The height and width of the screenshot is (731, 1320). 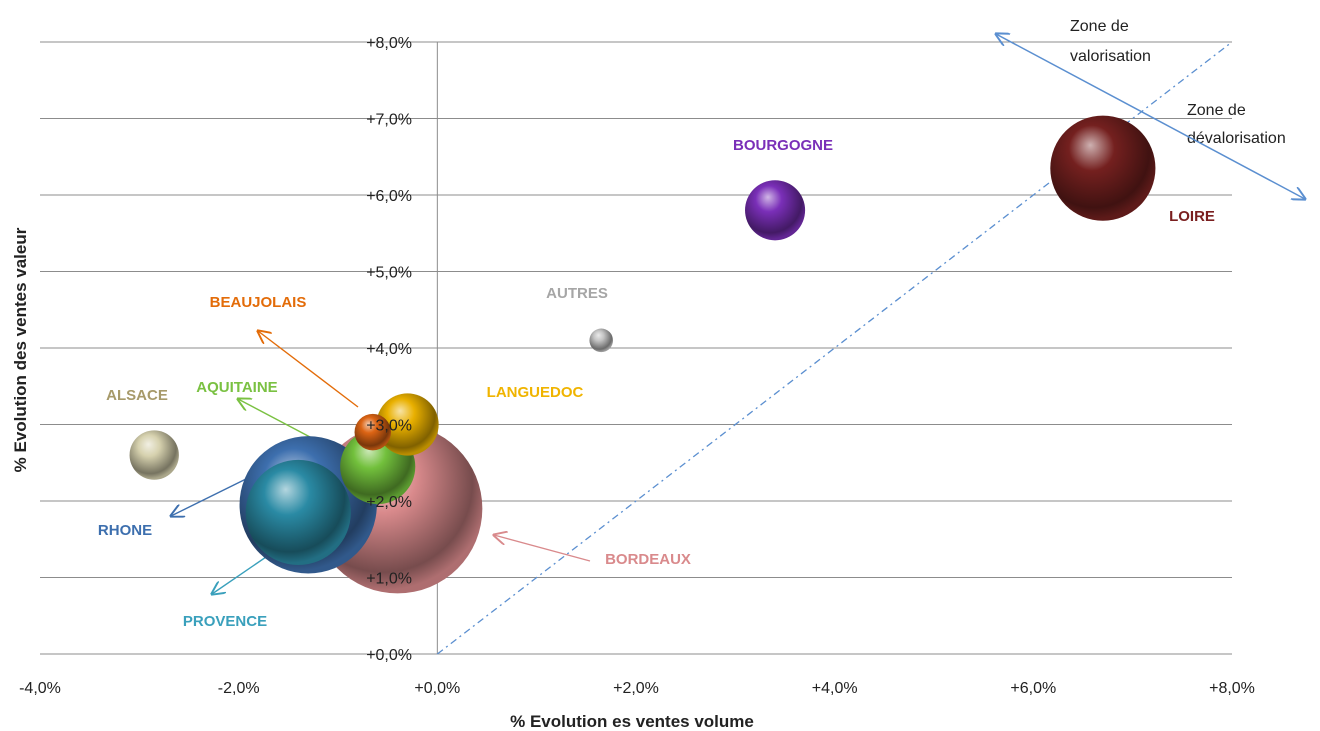 What do you see at coordinates (389, 273) in the screenshot?
I see `y-tick-label: +5,0%` at bounding box center [389, 273].